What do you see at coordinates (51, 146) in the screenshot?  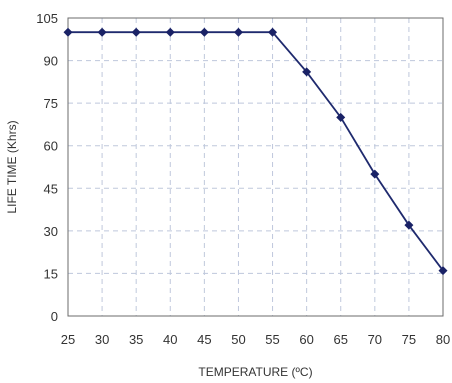 I see `y-tick-label-4: 60` at bounding box center [51, 146].